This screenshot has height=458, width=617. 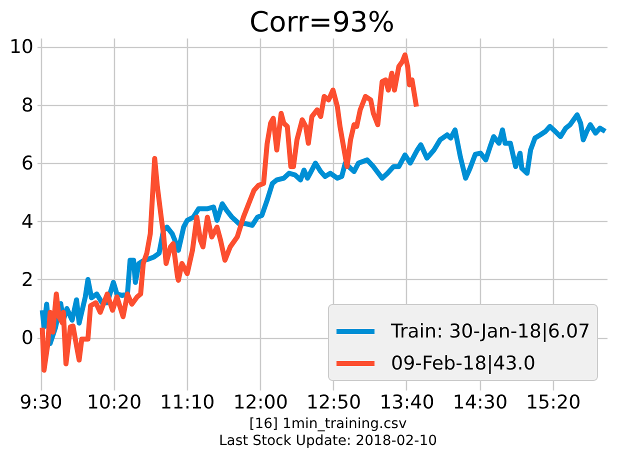 I want to click on x-tick-label: 10:20, so click(x=114, y=403).